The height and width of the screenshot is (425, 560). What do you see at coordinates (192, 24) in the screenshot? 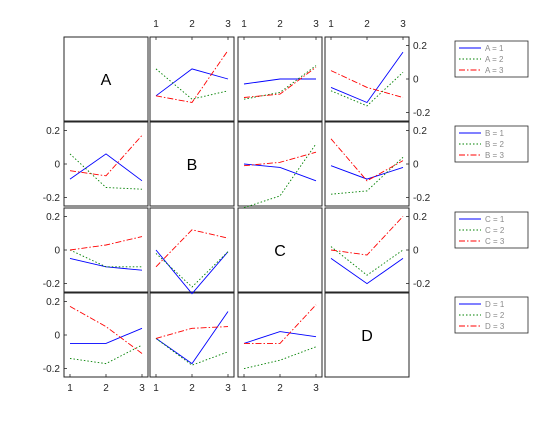
I see `x-tick-label-top-1-1: 2` at bounding box center [192, 24].